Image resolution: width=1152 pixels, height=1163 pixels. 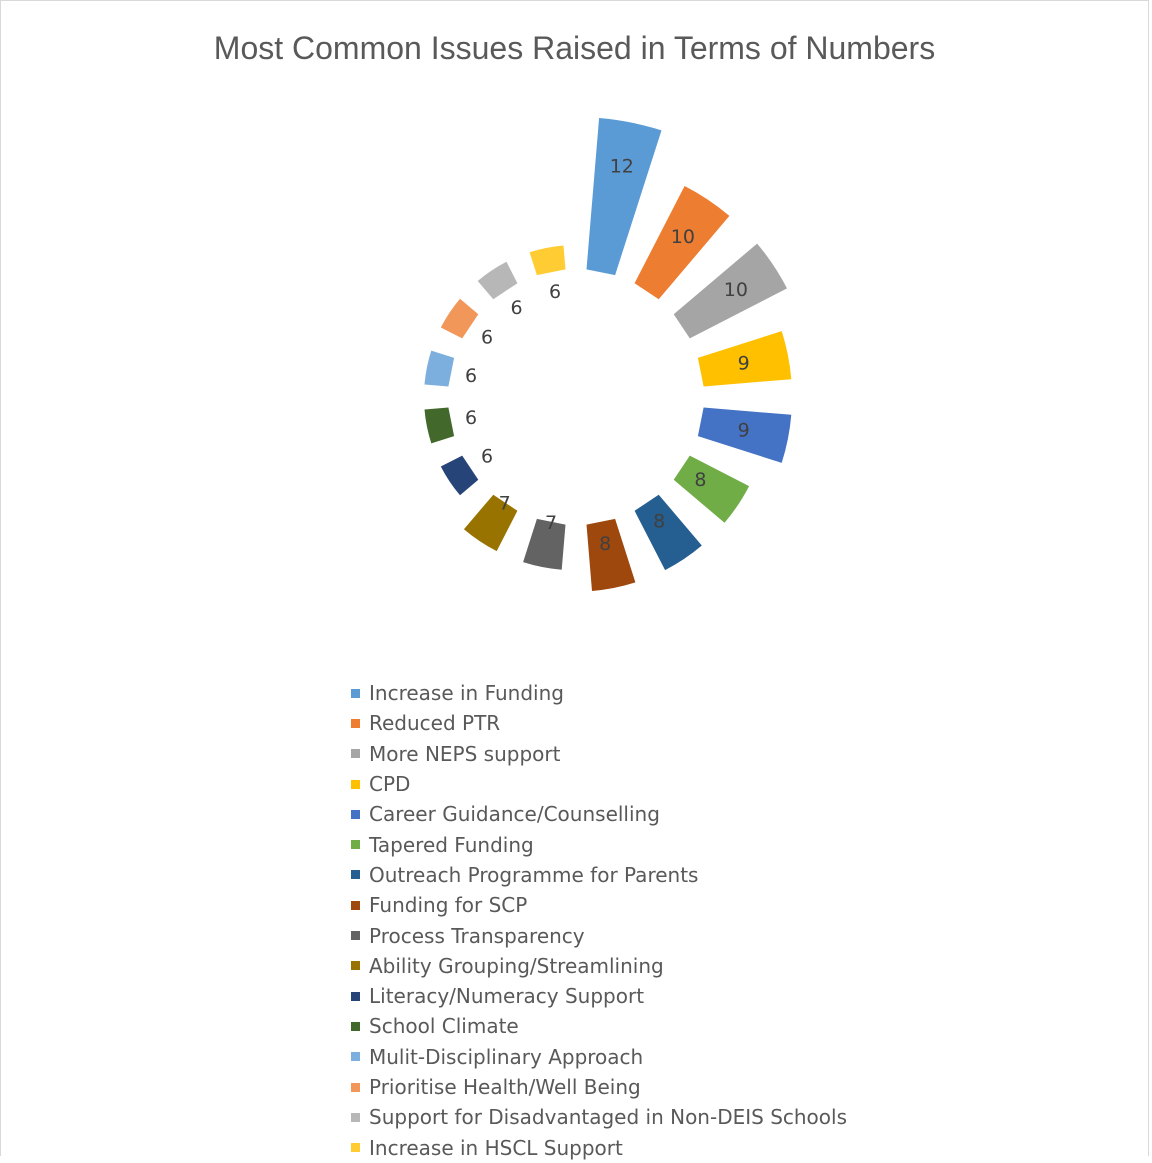 I want to click on legend-label: Process Transparency, so click(x=477, y=935).